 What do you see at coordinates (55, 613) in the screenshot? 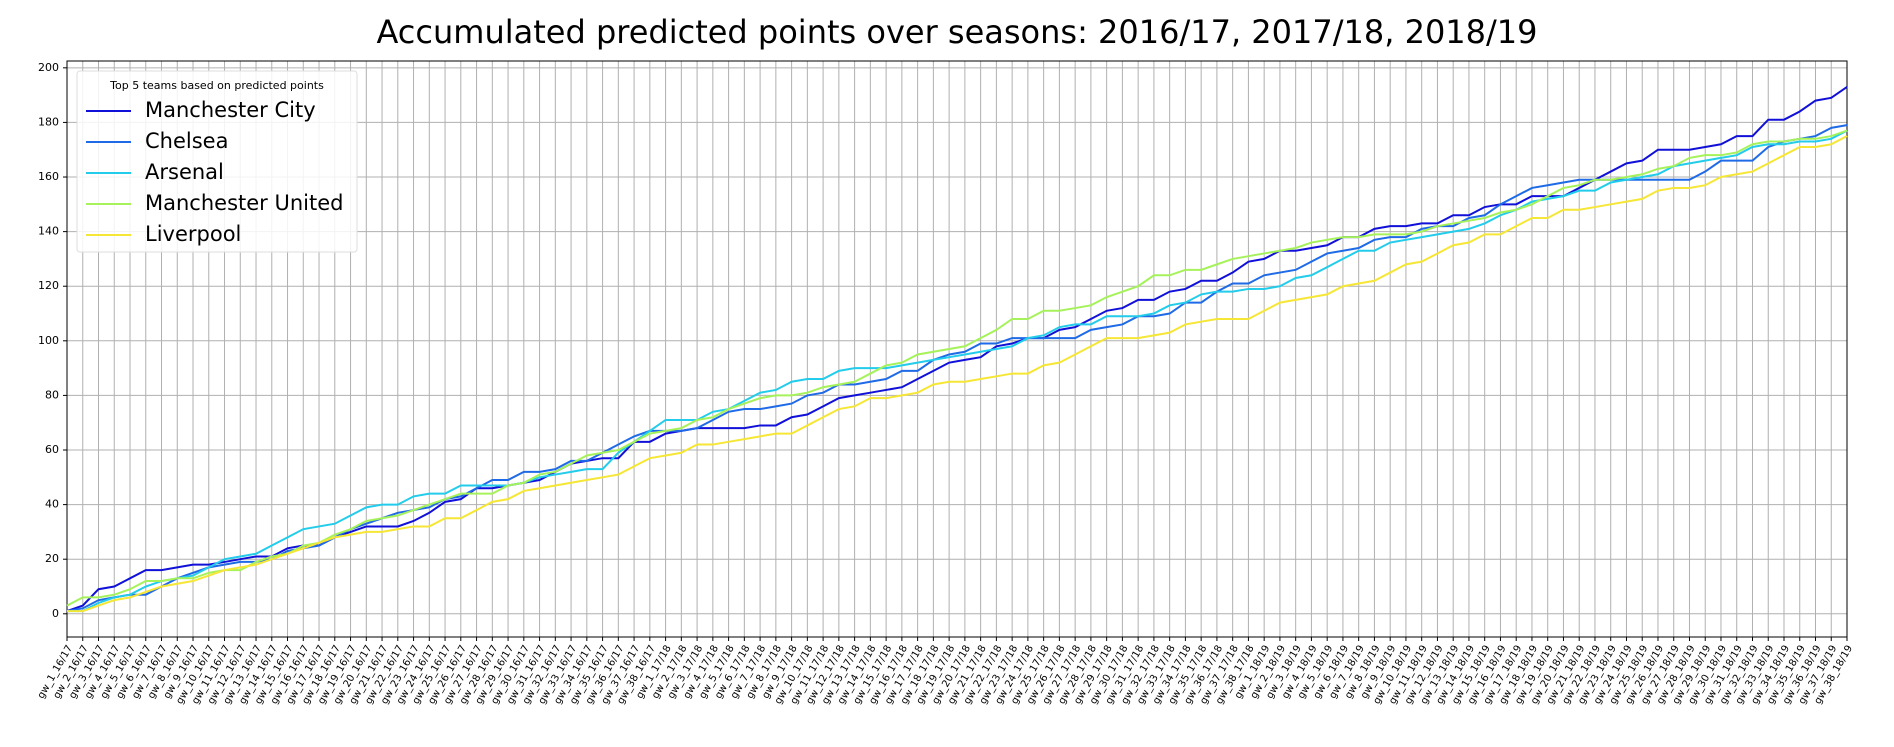
I see `y-tick-label: 0` at bounding box center [55, 613].